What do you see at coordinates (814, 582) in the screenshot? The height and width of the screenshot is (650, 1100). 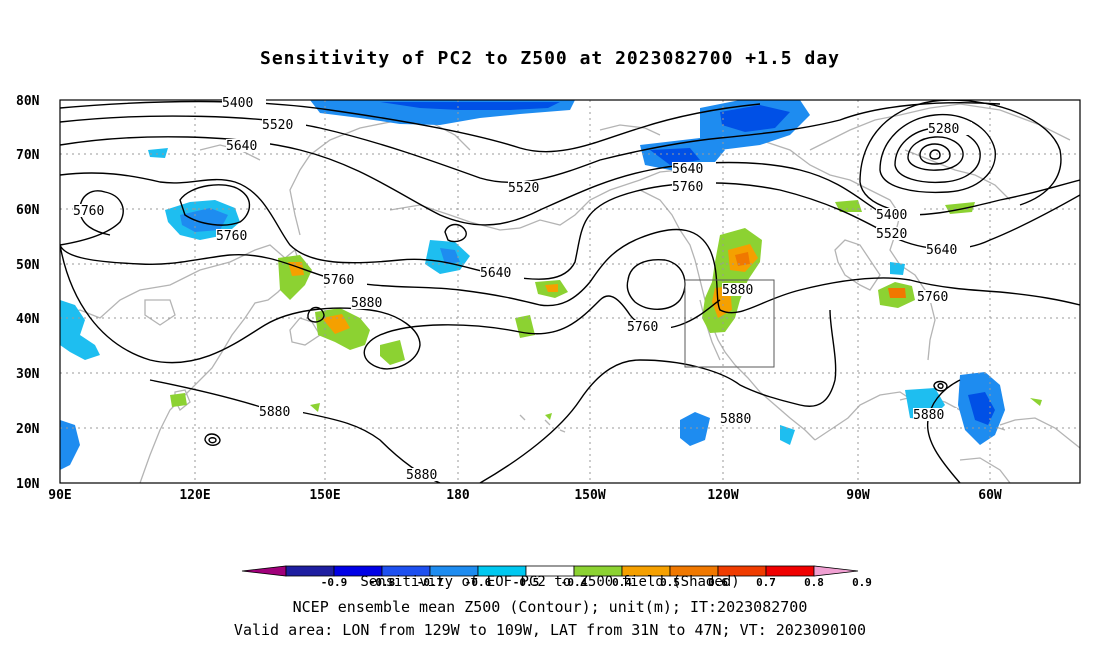 I see `colorbar-tick-label: 0.8` at bounding box center [814, 582].